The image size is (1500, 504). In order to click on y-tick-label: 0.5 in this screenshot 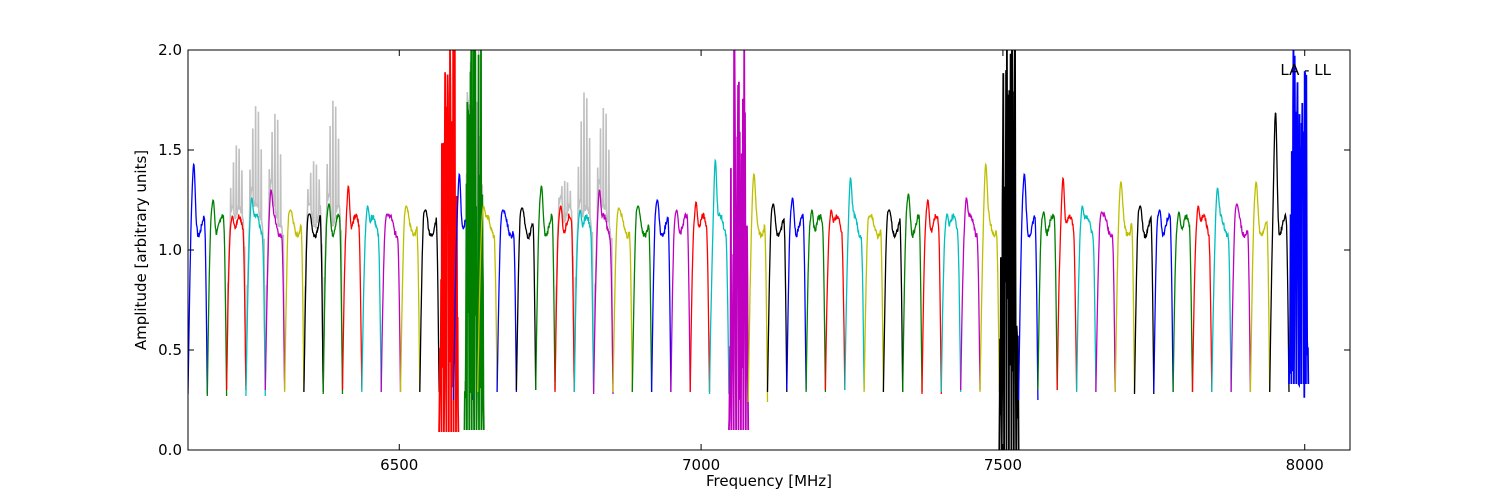, I will do `click(170, 350)`.